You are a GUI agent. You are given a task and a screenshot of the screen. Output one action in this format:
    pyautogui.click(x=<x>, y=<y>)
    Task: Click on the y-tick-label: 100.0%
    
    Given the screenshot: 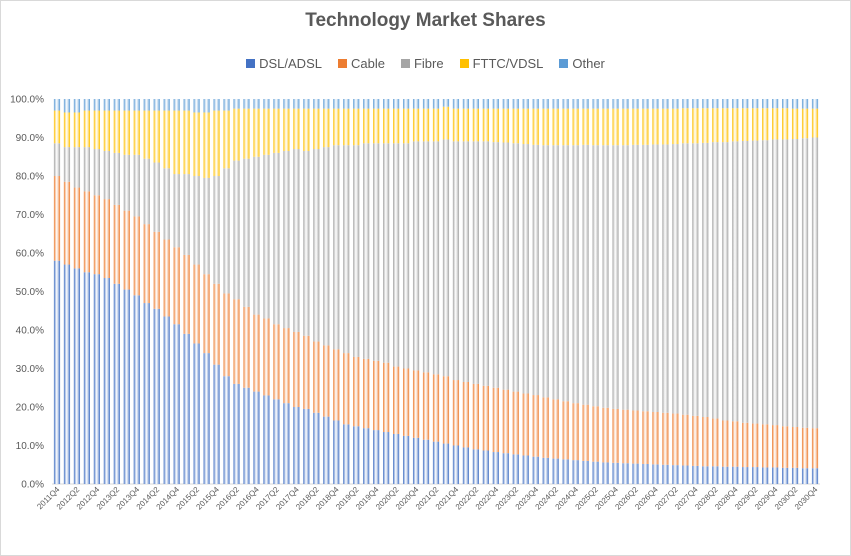 What is the action you would take?
    pyautogui.click(x=27, y=100)
    